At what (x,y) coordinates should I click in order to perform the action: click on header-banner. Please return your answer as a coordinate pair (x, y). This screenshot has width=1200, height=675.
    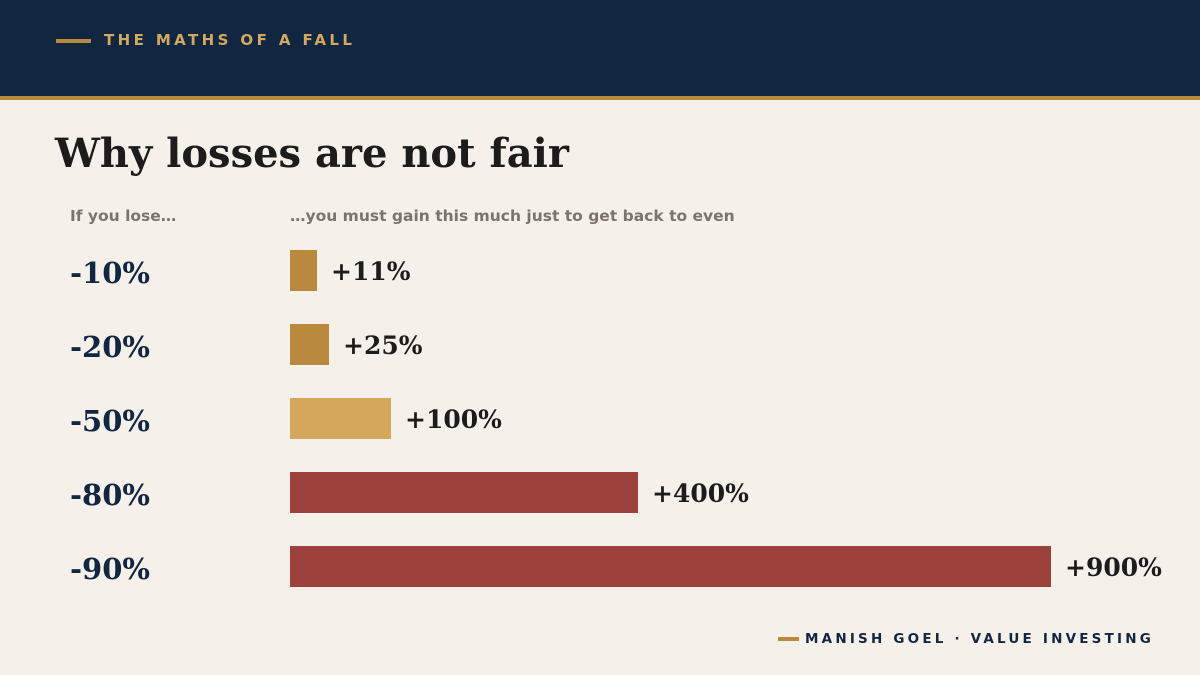
    Looking at the image, I should click on (600, 48).